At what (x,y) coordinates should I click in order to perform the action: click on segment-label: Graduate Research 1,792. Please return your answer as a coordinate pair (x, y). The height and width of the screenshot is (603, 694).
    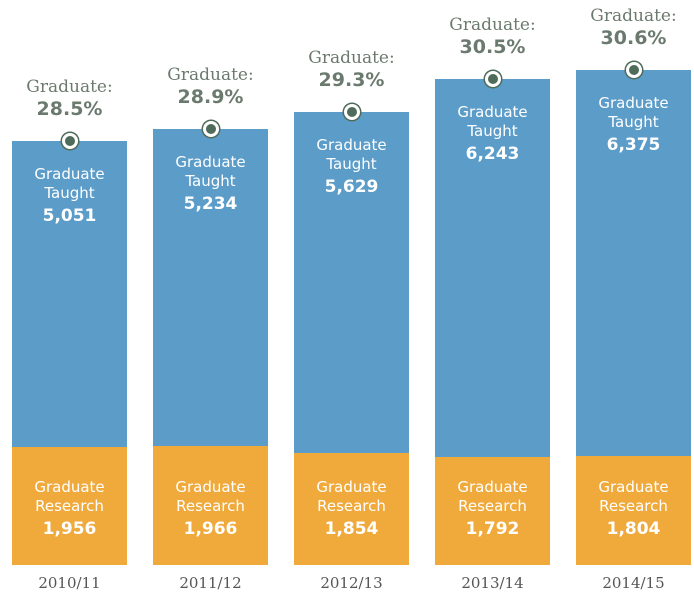
    Looking at the image, I should click on (492, 508).